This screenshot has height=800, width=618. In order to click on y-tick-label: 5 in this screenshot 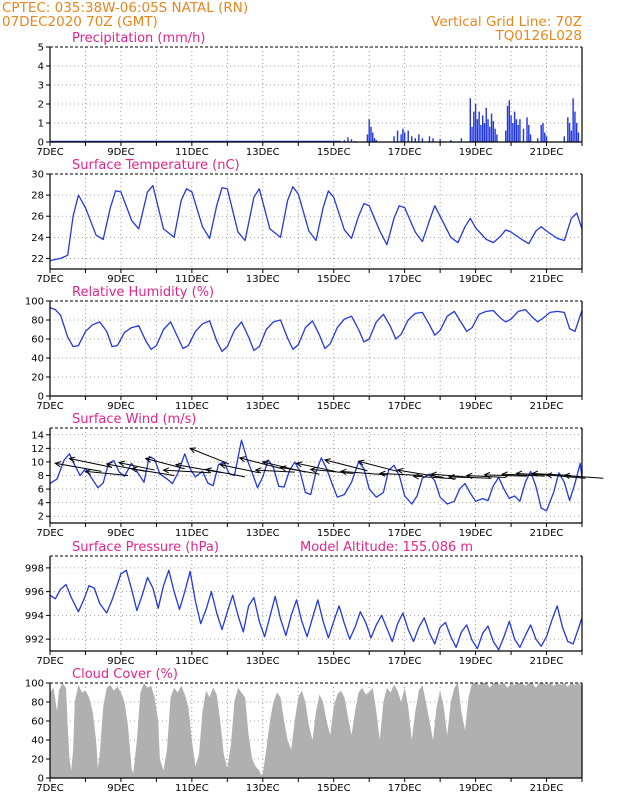, I will do `click(41, 48)`.